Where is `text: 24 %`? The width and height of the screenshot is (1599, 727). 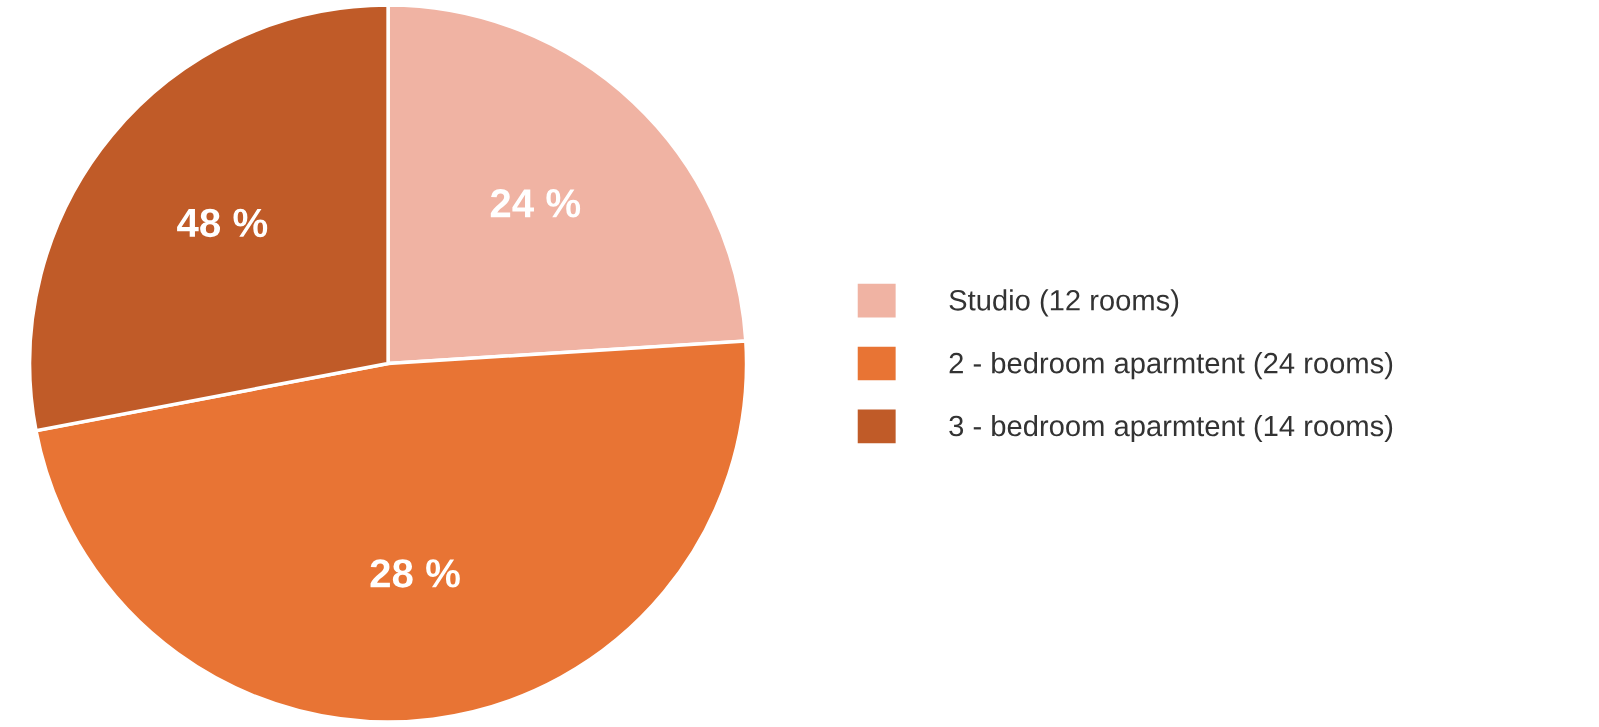
text: 24 % is located at coordinates (535, 203).